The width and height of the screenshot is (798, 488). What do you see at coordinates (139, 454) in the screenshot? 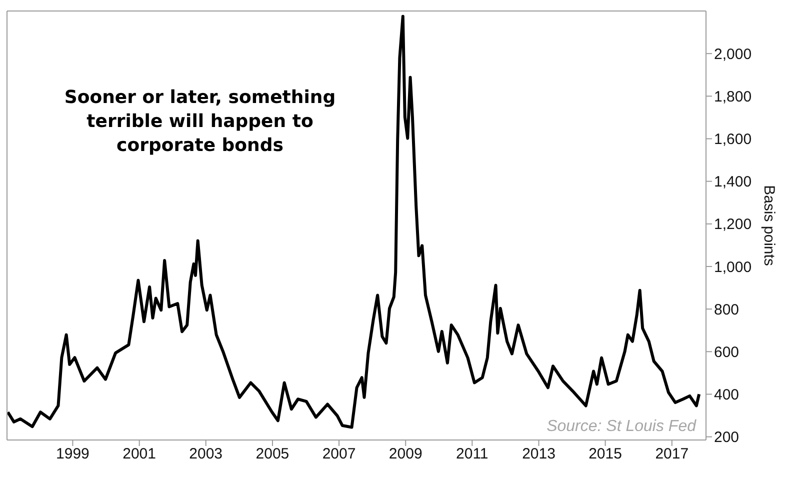
I see `x-tick-label: 2001` at bounding box center [139, 454].